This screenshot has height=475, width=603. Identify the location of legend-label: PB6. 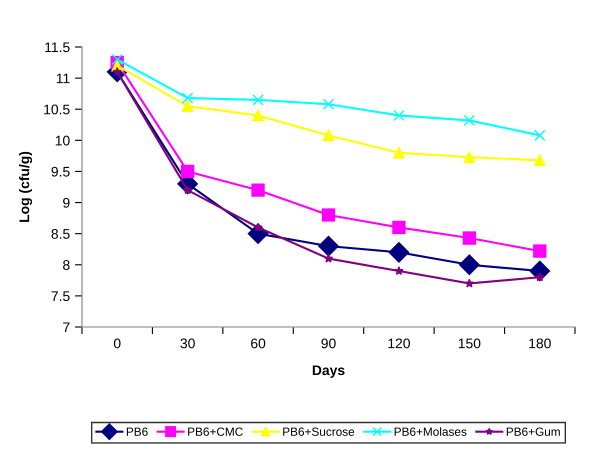
(137, 432).